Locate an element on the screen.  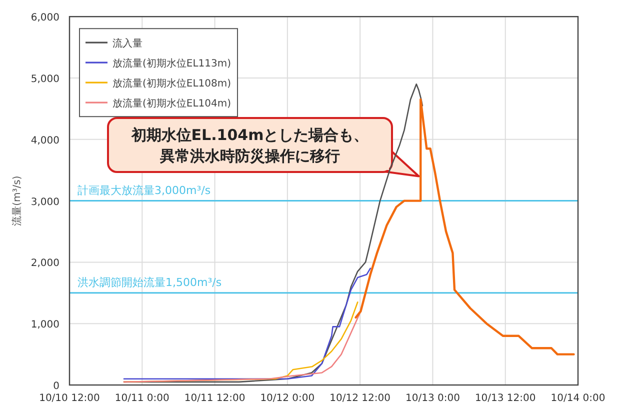
y-tick-label: 0 is located at coordinates (56, 386).